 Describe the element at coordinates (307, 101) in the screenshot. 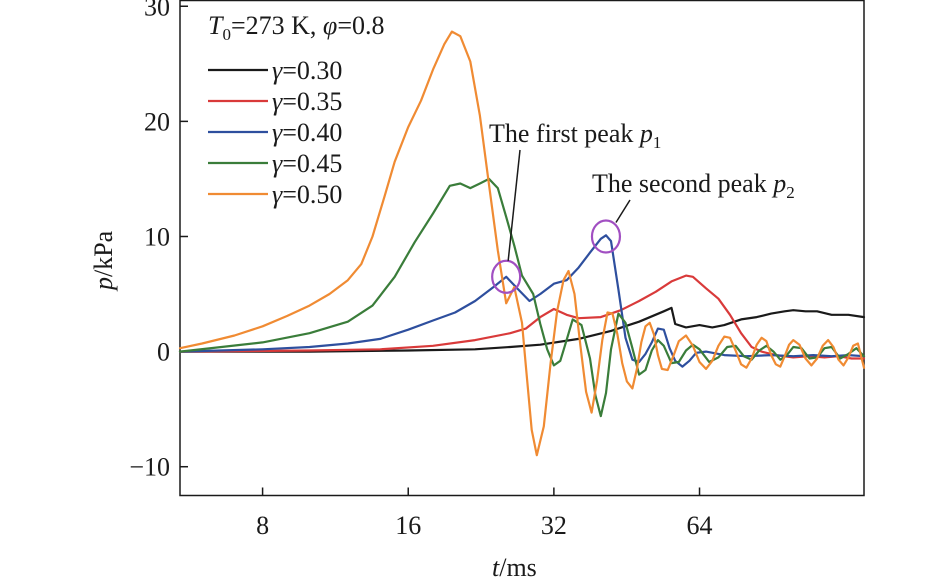

I see `legend-label: γ=0.35` at that location.